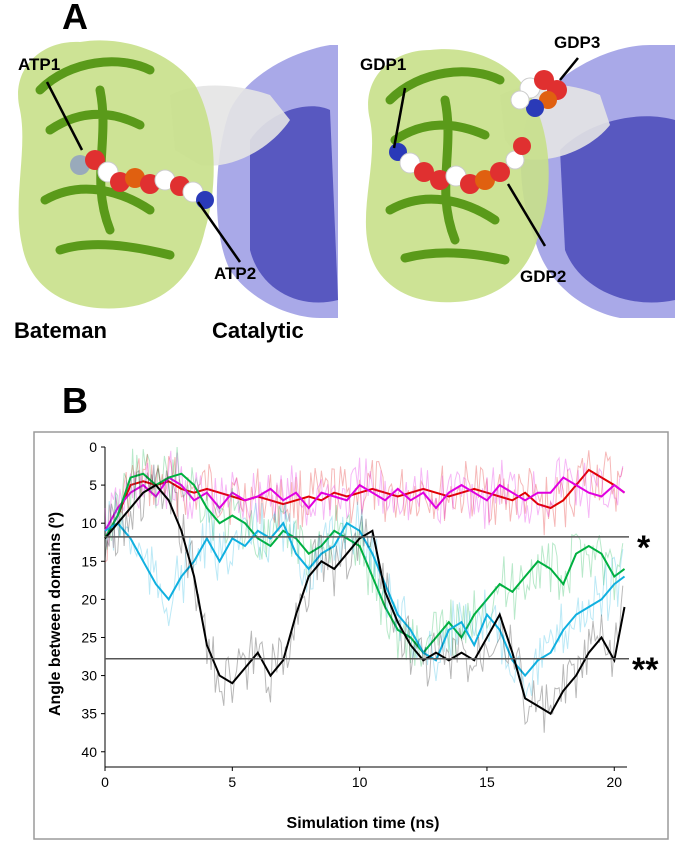 The height and width of the screenshot is (845, 675). Describe the element at coordinates (89, 676) in the screenshot. I see `y-tick-label: 30` at that location.